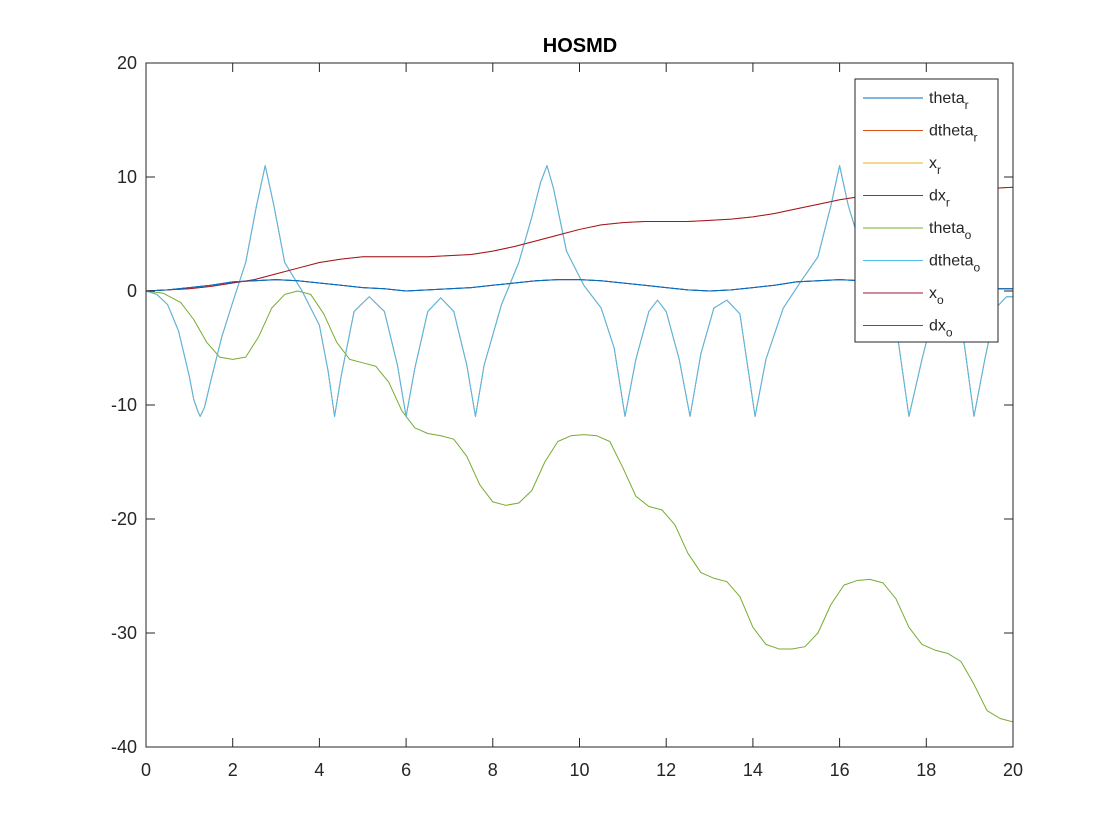  What do you see at coordinates (127, 63) in the screenshot?
I see `y-tick-label: 20` at bounding box center [127, 63].